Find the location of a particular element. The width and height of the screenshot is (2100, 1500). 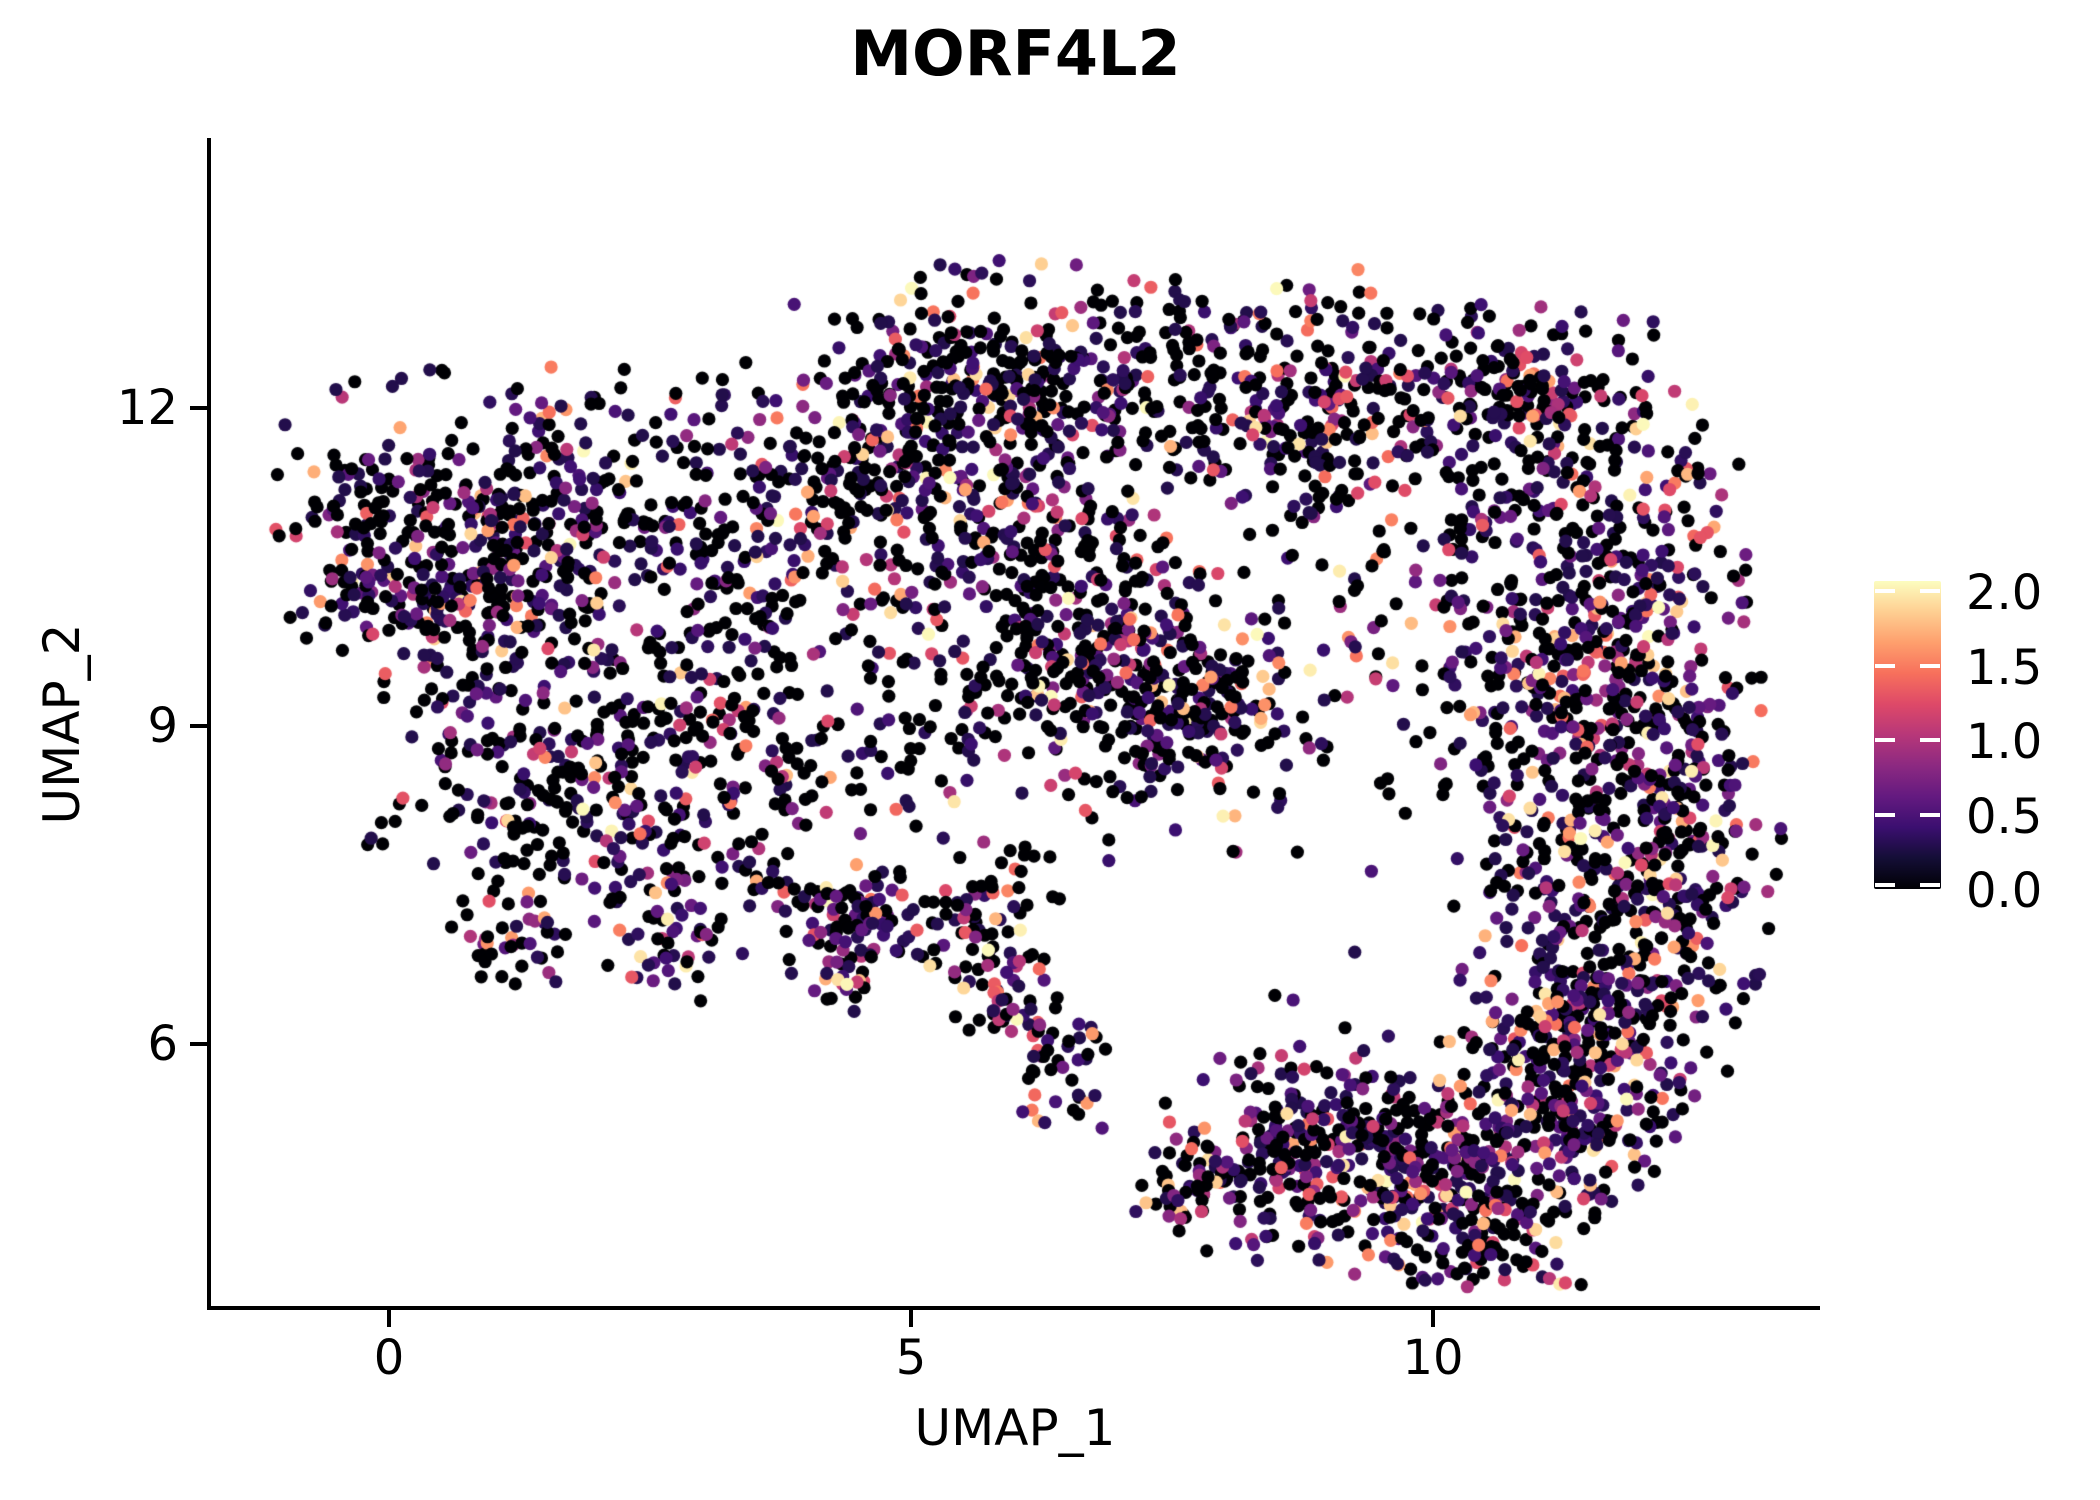

x-tick-label-5: 5 is located at coordinates (911, 1358).